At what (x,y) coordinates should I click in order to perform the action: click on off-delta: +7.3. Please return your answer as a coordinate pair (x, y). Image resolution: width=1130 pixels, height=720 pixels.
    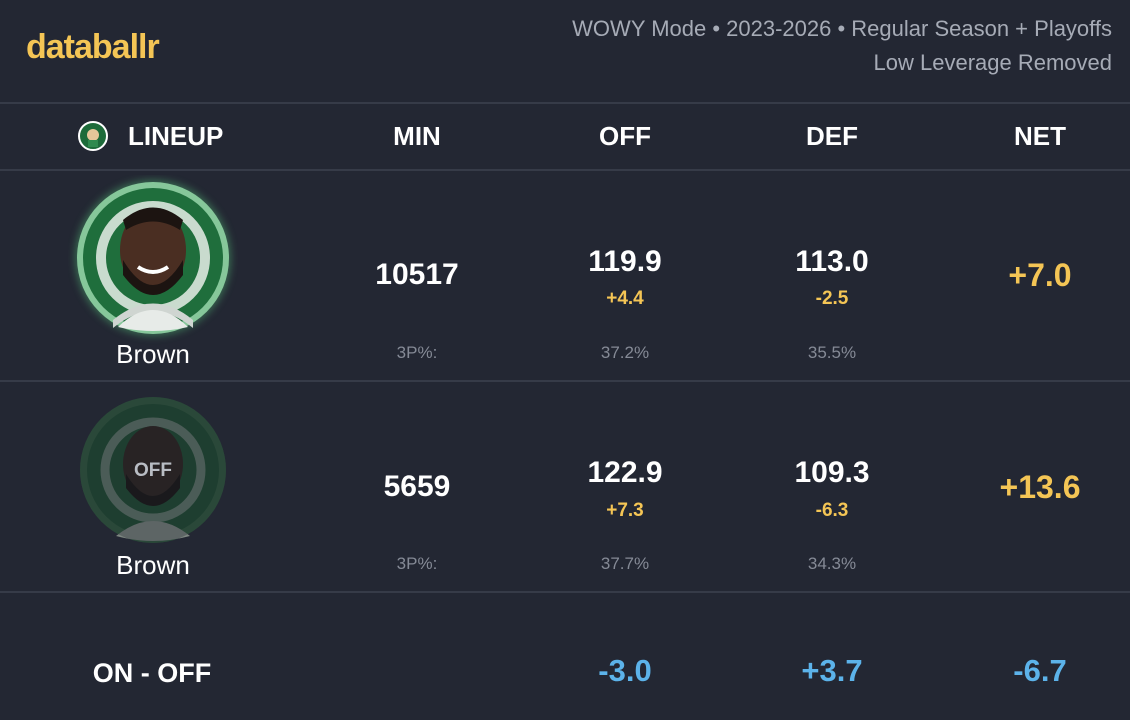
    Looking at the image, I should click on (625, 510).